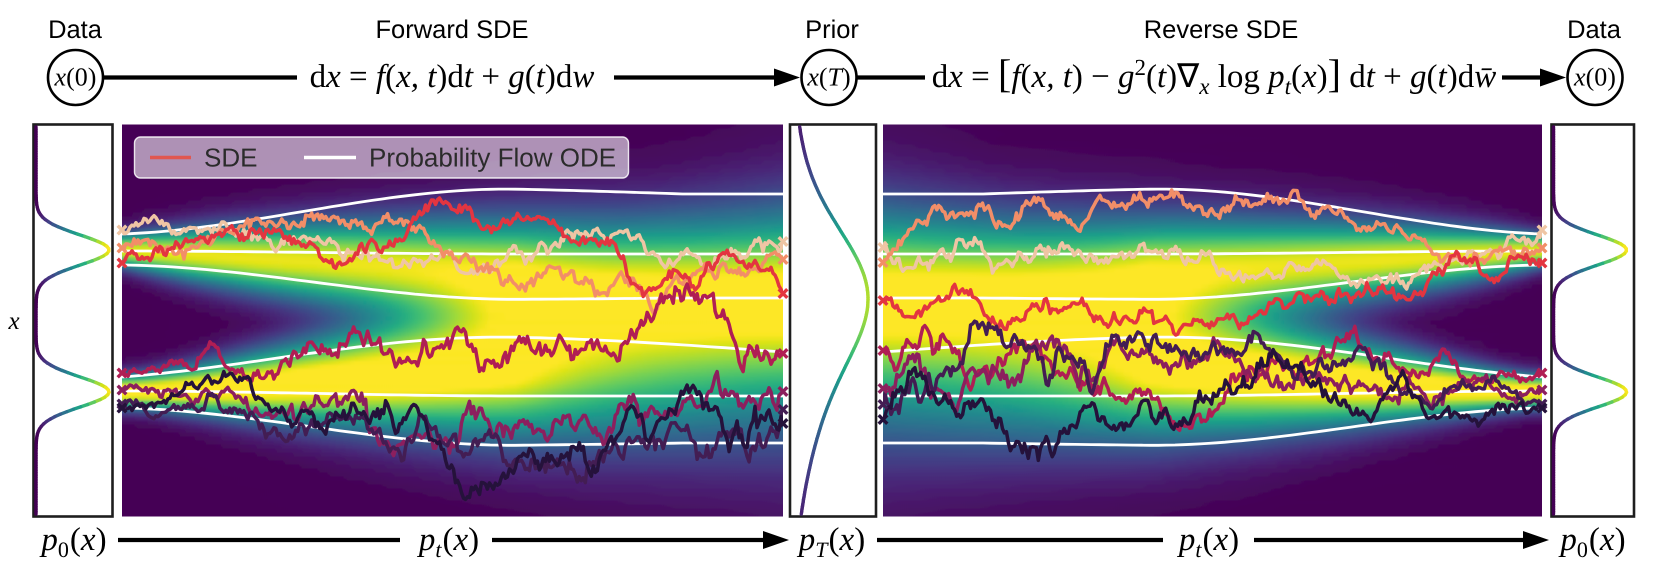 This screenshot has height=585, width=1668. What do you see at coordinates (1221, 30) in the screenshot?
I see `svg-text: Reverse SDE` at bounding box center [1221, 30].